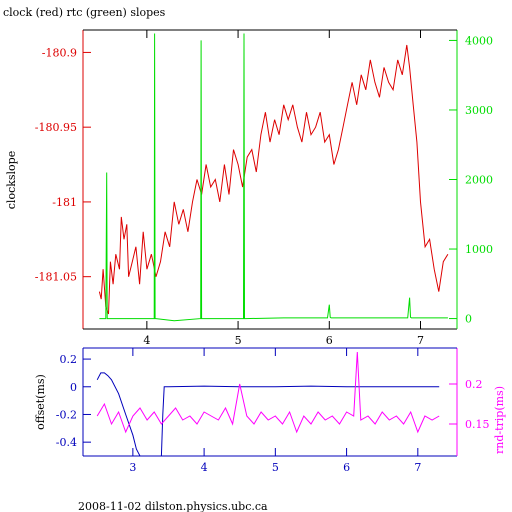 The height and width of the screenshot is (512, 512). Describe the element at coordinates (477, 424) in the screenshot. I see `y-tick-label-right: 0.15` at that location.